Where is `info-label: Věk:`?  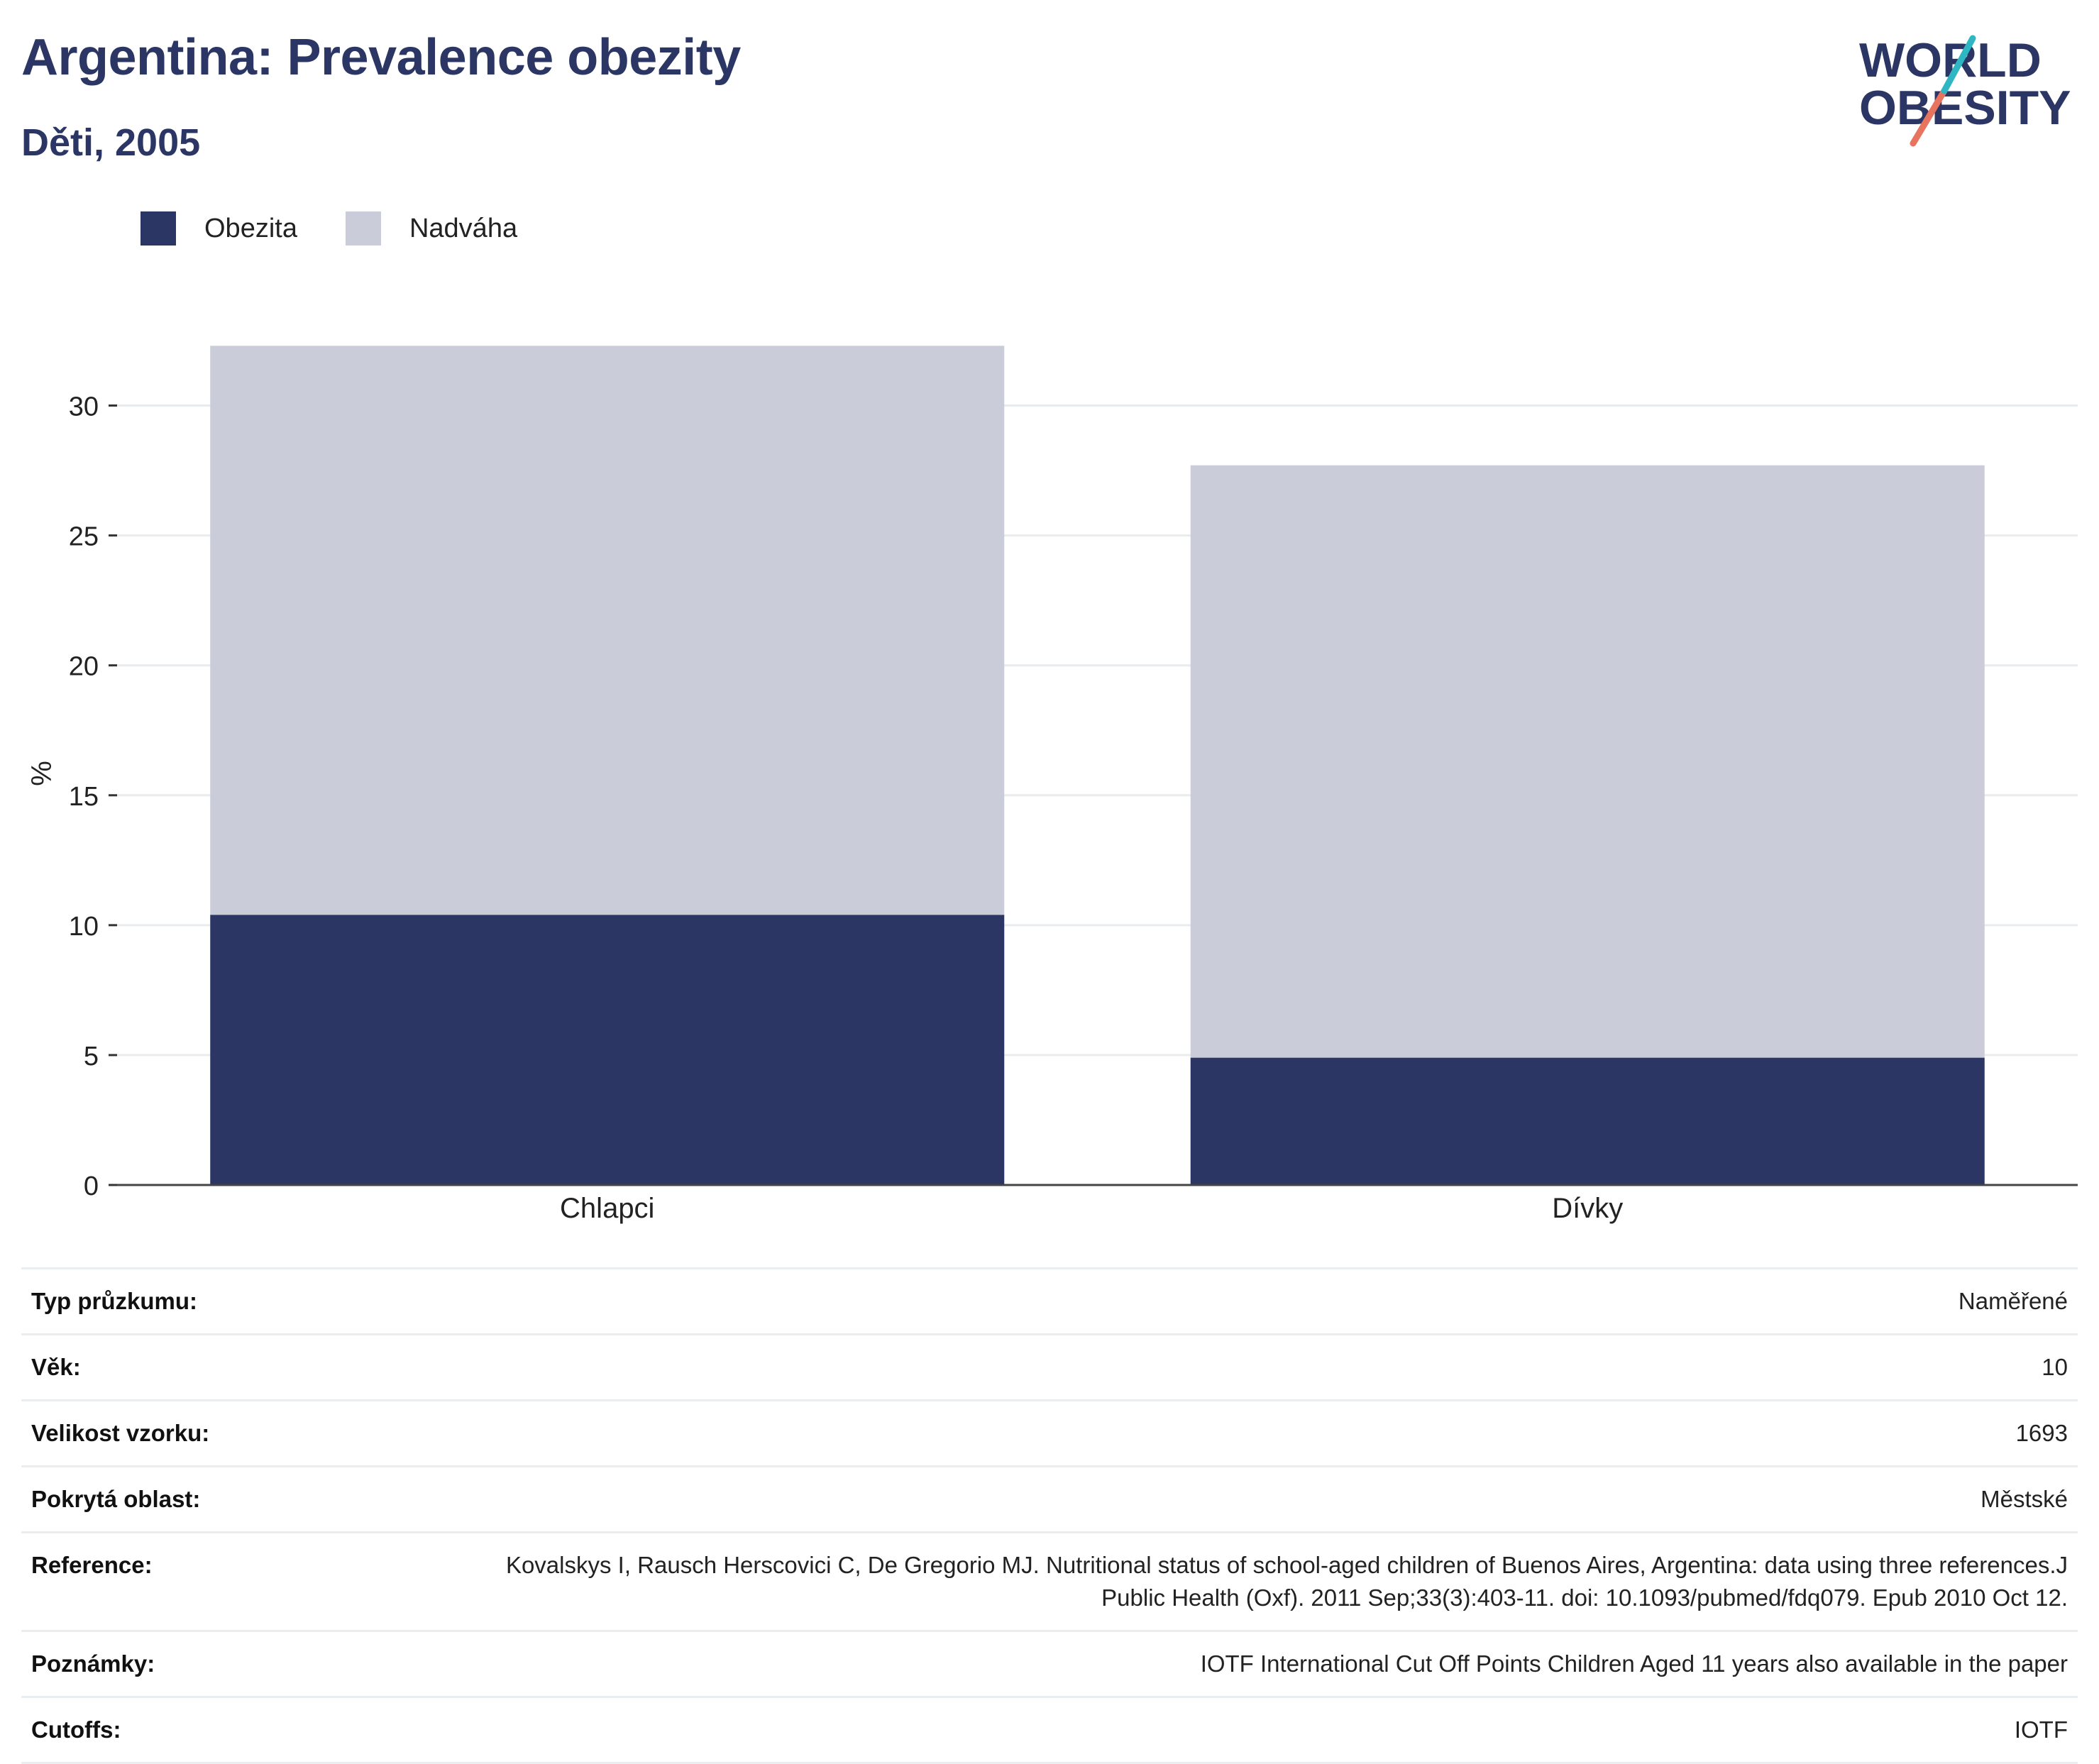
info-label: Věk: is located at coordinates (244, 1367).